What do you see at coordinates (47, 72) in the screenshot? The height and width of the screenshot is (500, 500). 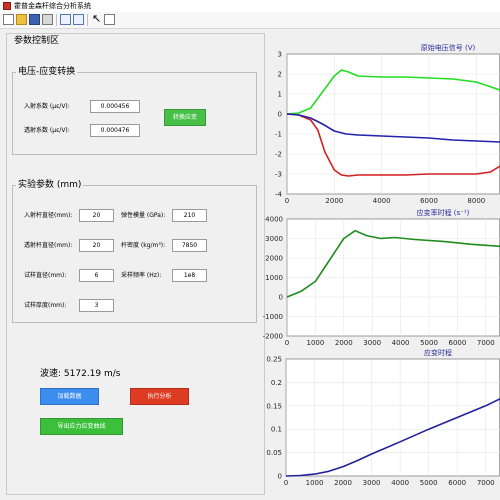 I see `voltage-group-title: 电压-应变转换` at bounding box center [47, 72].